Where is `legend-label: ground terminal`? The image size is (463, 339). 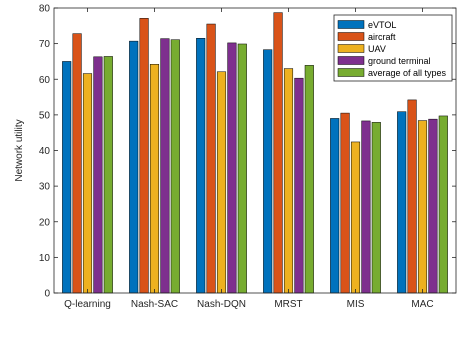
legend-label: ground terminal is located at coordinates (399, 61).